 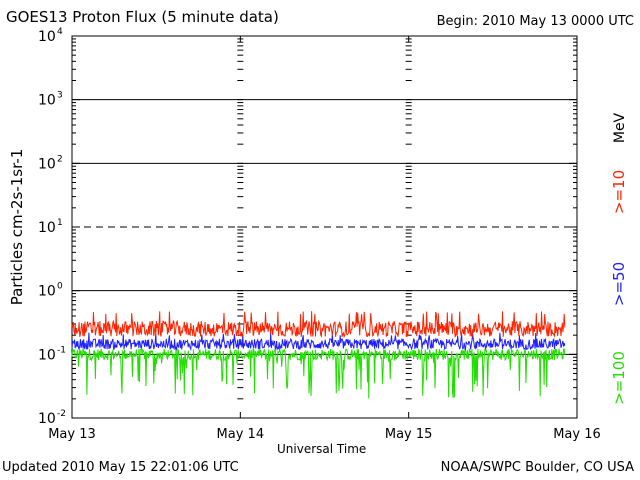 What do you see at coordinates (619, 284) in the screenshot?
I see `legend-entry: >=50` at bounding box center [619, 284].